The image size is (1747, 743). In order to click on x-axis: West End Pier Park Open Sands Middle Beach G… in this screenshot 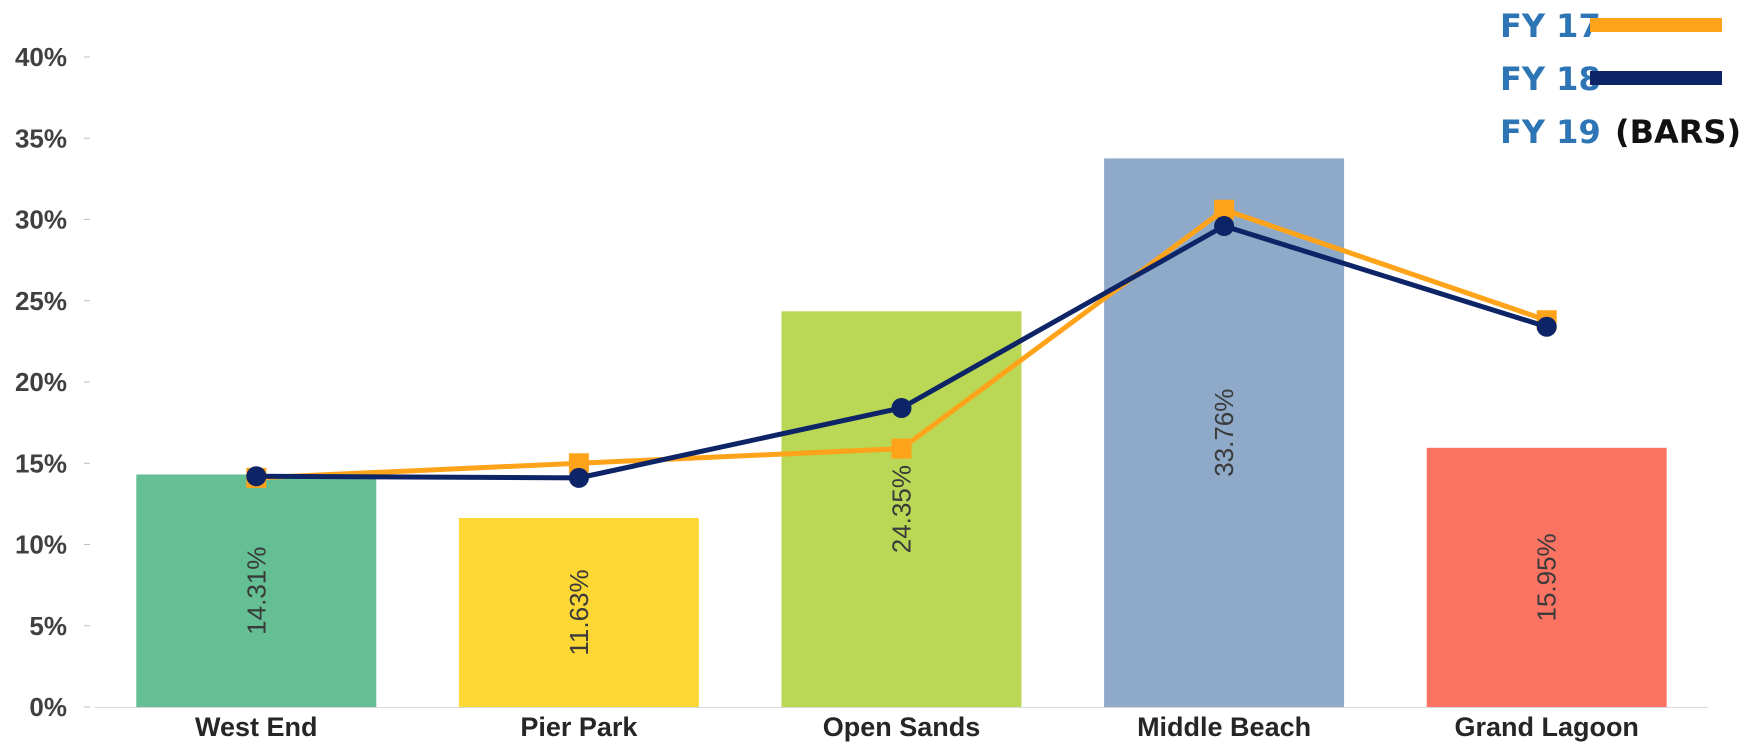, I will do `click(901, 724)`.